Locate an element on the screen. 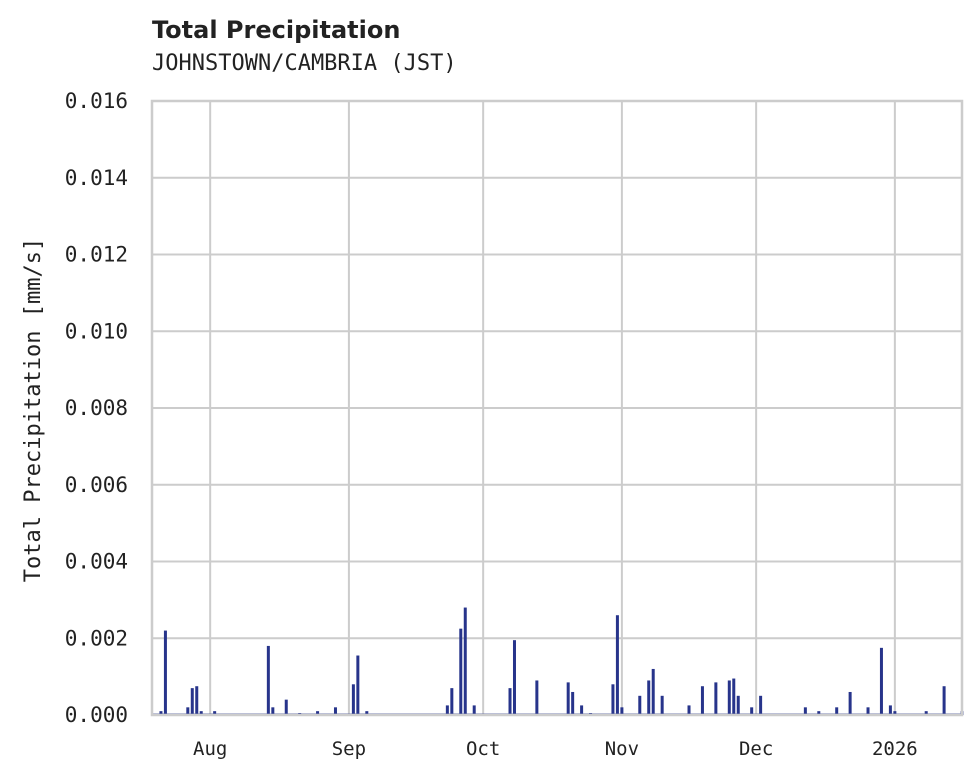 The width and height of the screenshot is (980, 780). x-tick-label: 2026 is located at coordinates (895, 749).